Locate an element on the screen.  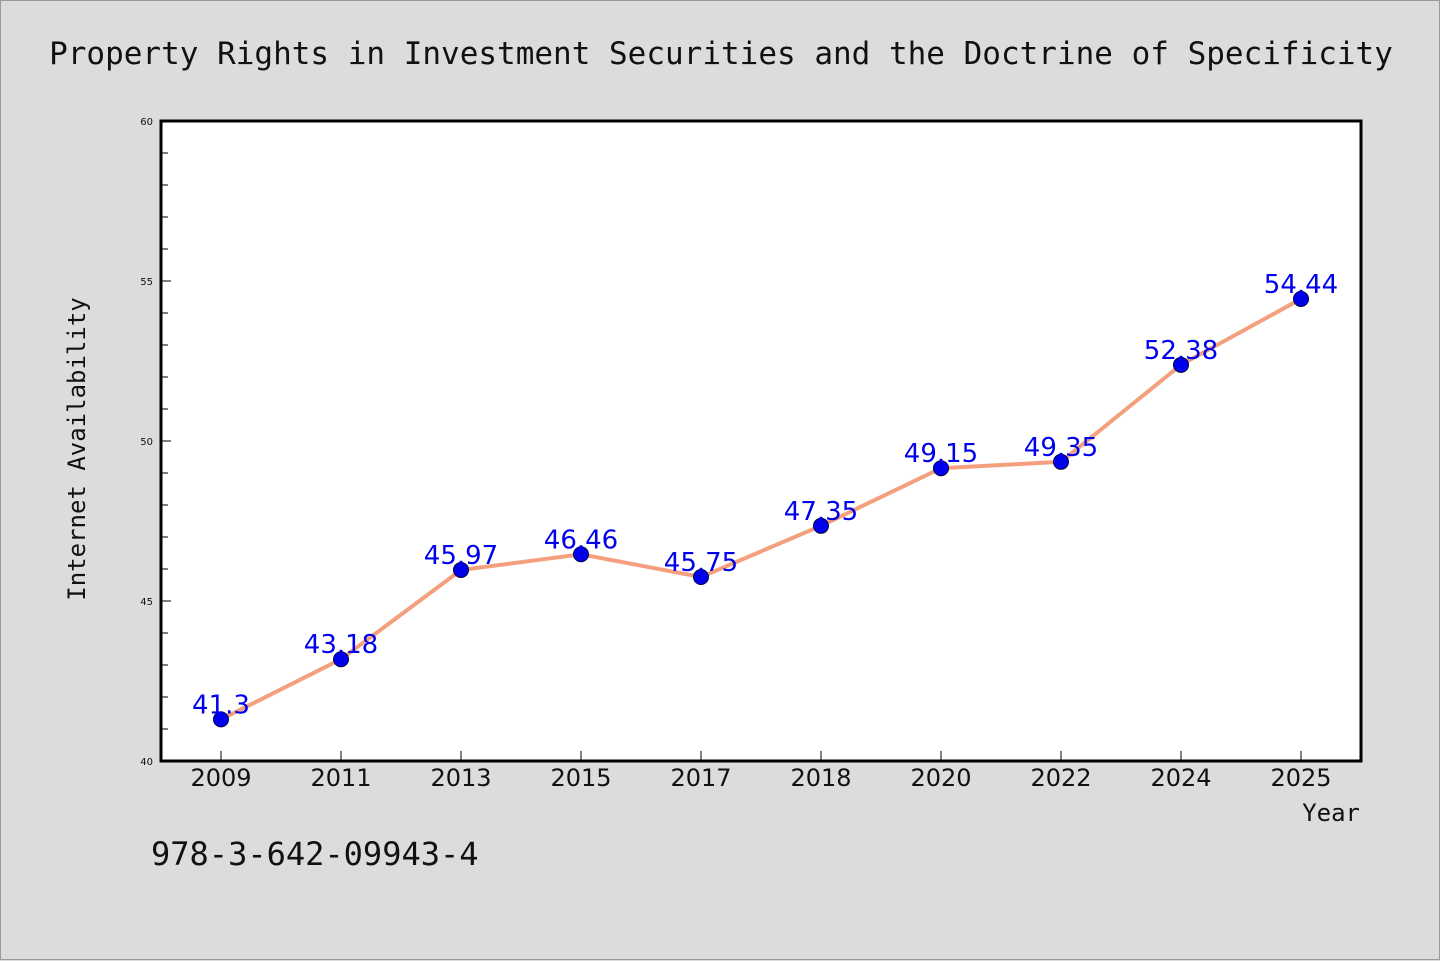
isbn-text: 978-3-642-09943-4 is located at coordinates (315, 854).